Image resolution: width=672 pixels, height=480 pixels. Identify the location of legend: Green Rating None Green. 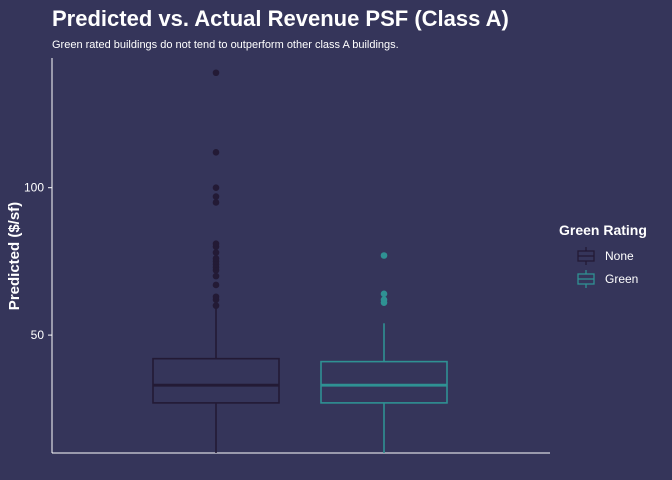
(603, 255).